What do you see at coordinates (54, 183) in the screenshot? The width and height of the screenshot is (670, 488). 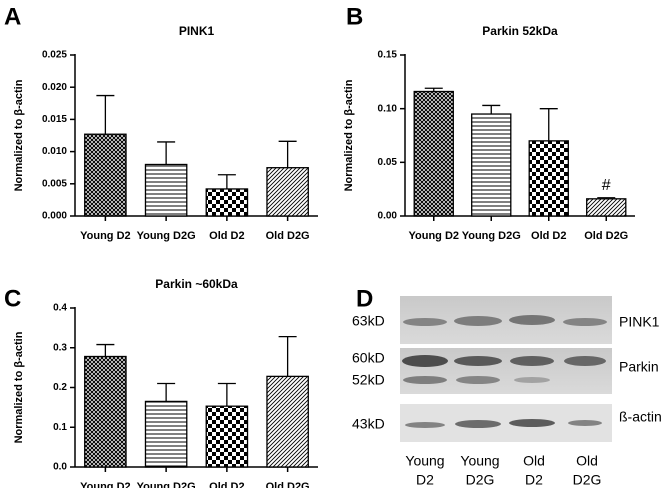 I see `y-tick-label: 0.005` at bounding box center [54, 183].